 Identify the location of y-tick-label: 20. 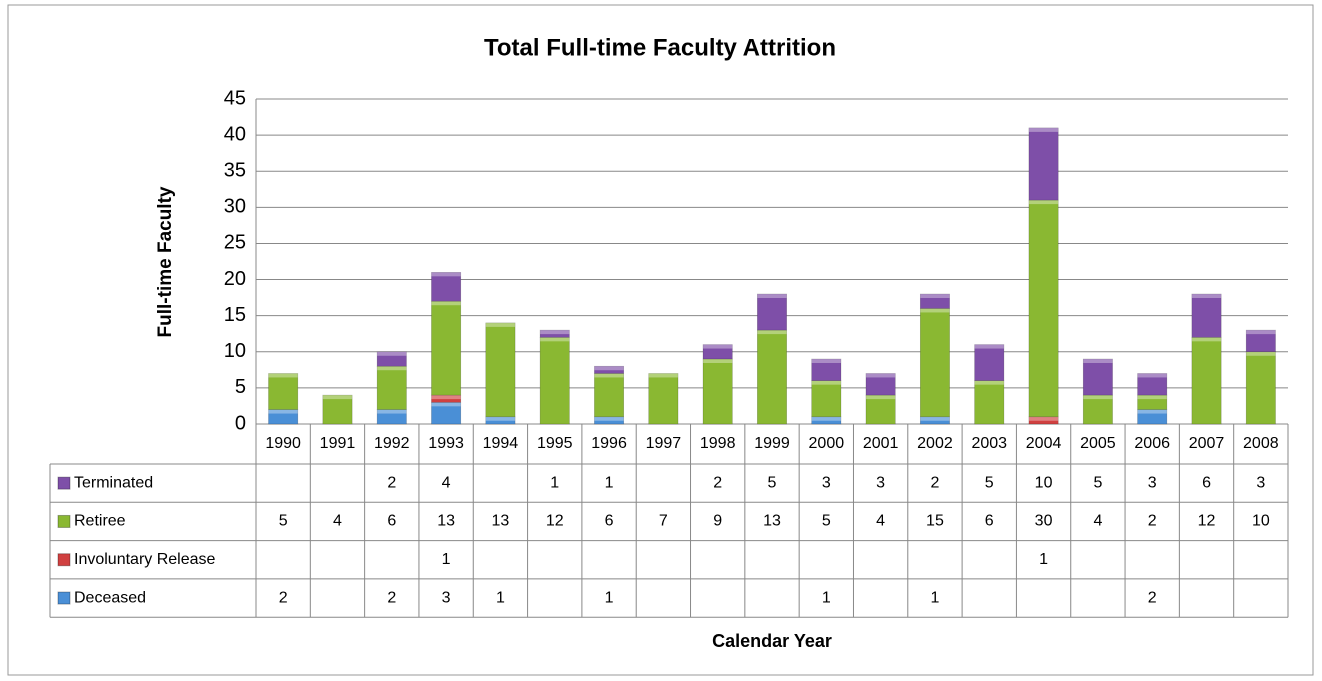
(235, 279).